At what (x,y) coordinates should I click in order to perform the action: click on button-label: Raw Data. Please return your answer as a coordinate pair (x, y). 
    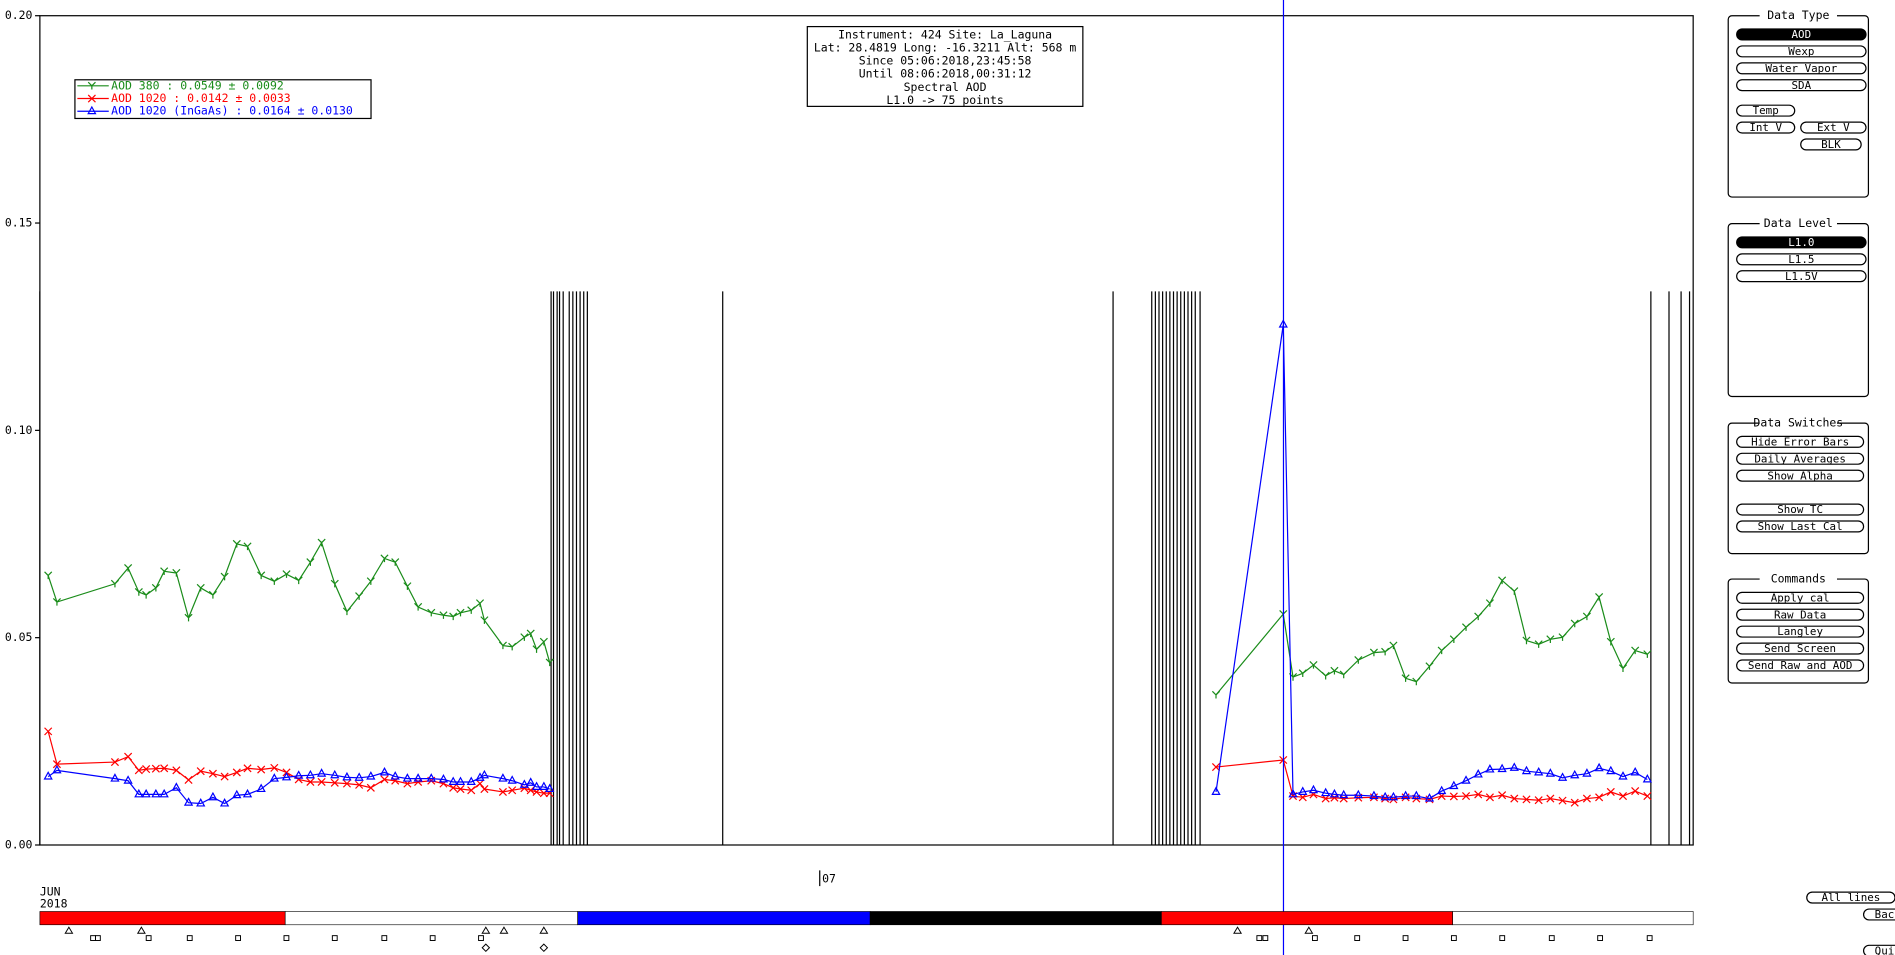
    Looking at the image, I should click on (1800, 614).